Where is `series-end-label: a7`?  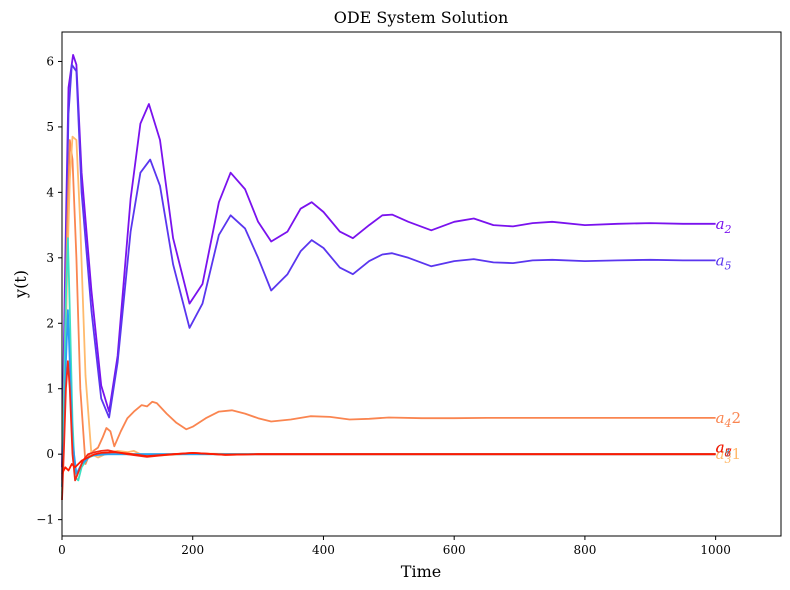 series-end-label: a7 is located at coordinates (724, 449).